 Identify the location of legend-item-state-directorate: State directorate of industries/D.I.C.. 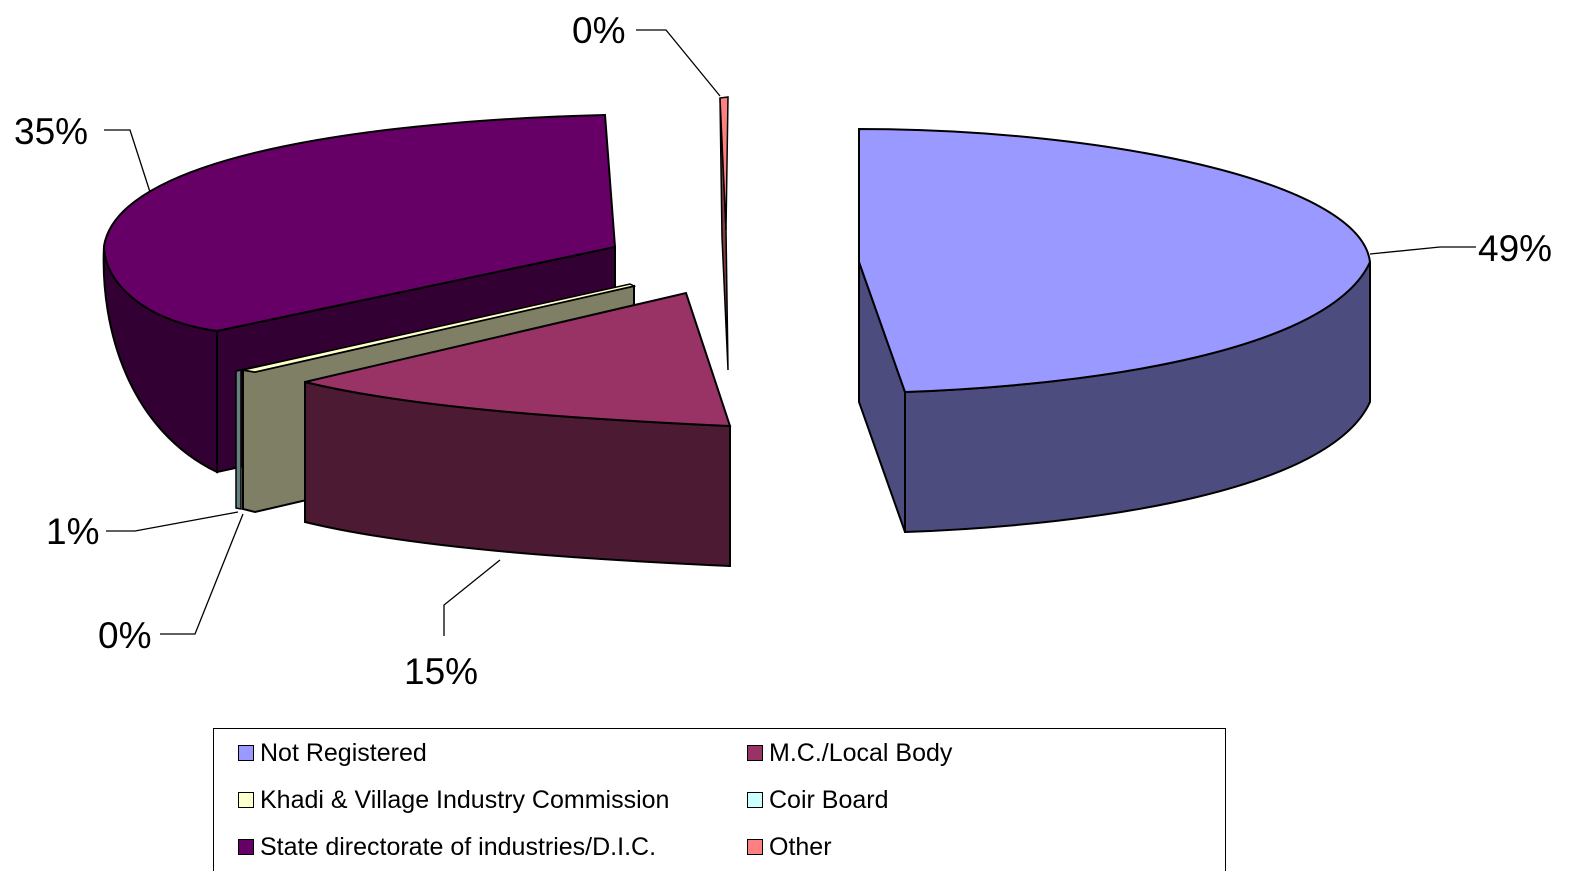
(447, 847).